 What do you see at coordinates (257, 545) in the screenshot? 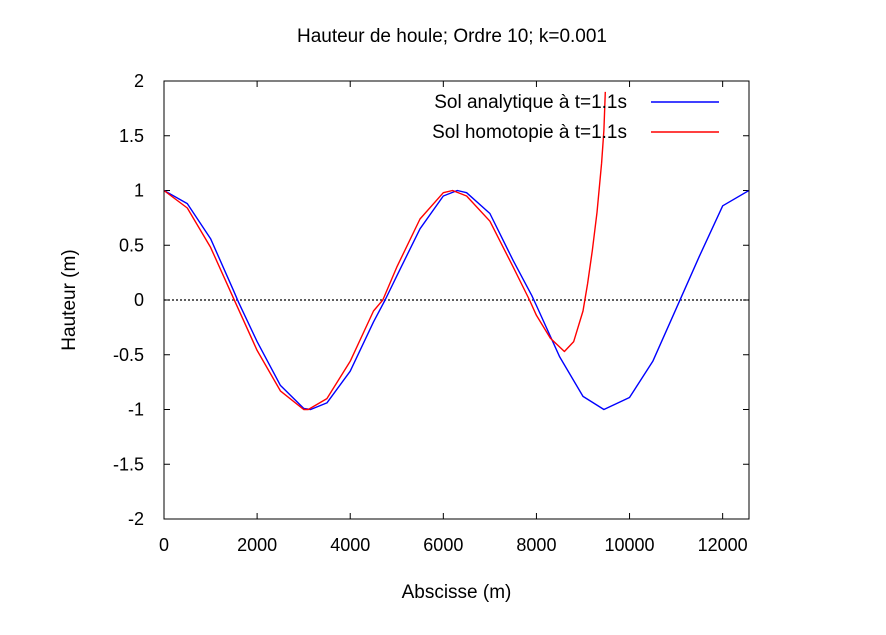
I see `x-tick-label: 2000` at bounding box center [257, 545].